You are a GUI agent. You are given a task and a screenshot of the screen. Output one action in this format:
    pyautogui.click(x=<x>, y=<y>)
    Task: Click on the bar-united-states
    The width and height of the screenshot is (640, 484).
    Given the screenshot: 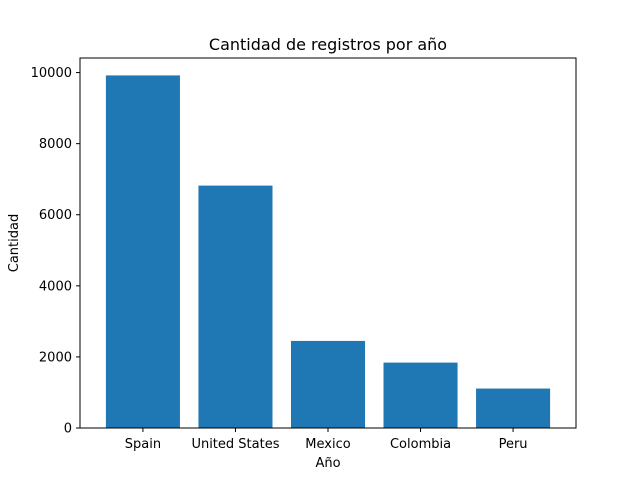 What is the action you would take?
    pyautogui.click(x=235, y=306)
    